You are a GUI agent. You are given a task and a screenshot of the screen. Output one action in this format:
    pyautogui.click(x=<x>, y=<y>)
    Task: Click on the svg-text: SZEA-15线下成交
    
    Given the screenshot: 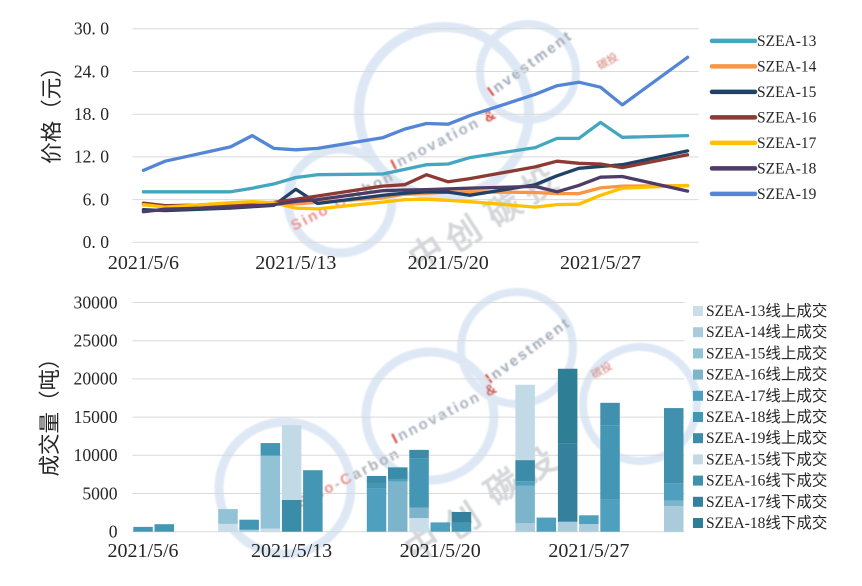 What is the action you would take?
    pyautogui.click(x=766, y=459)
    